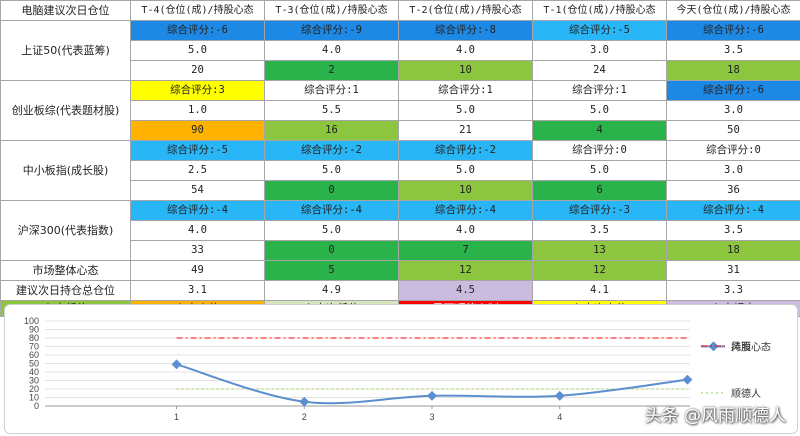  I want to click on watermark: 头条 @风雨顺德人, so click(715, 416).